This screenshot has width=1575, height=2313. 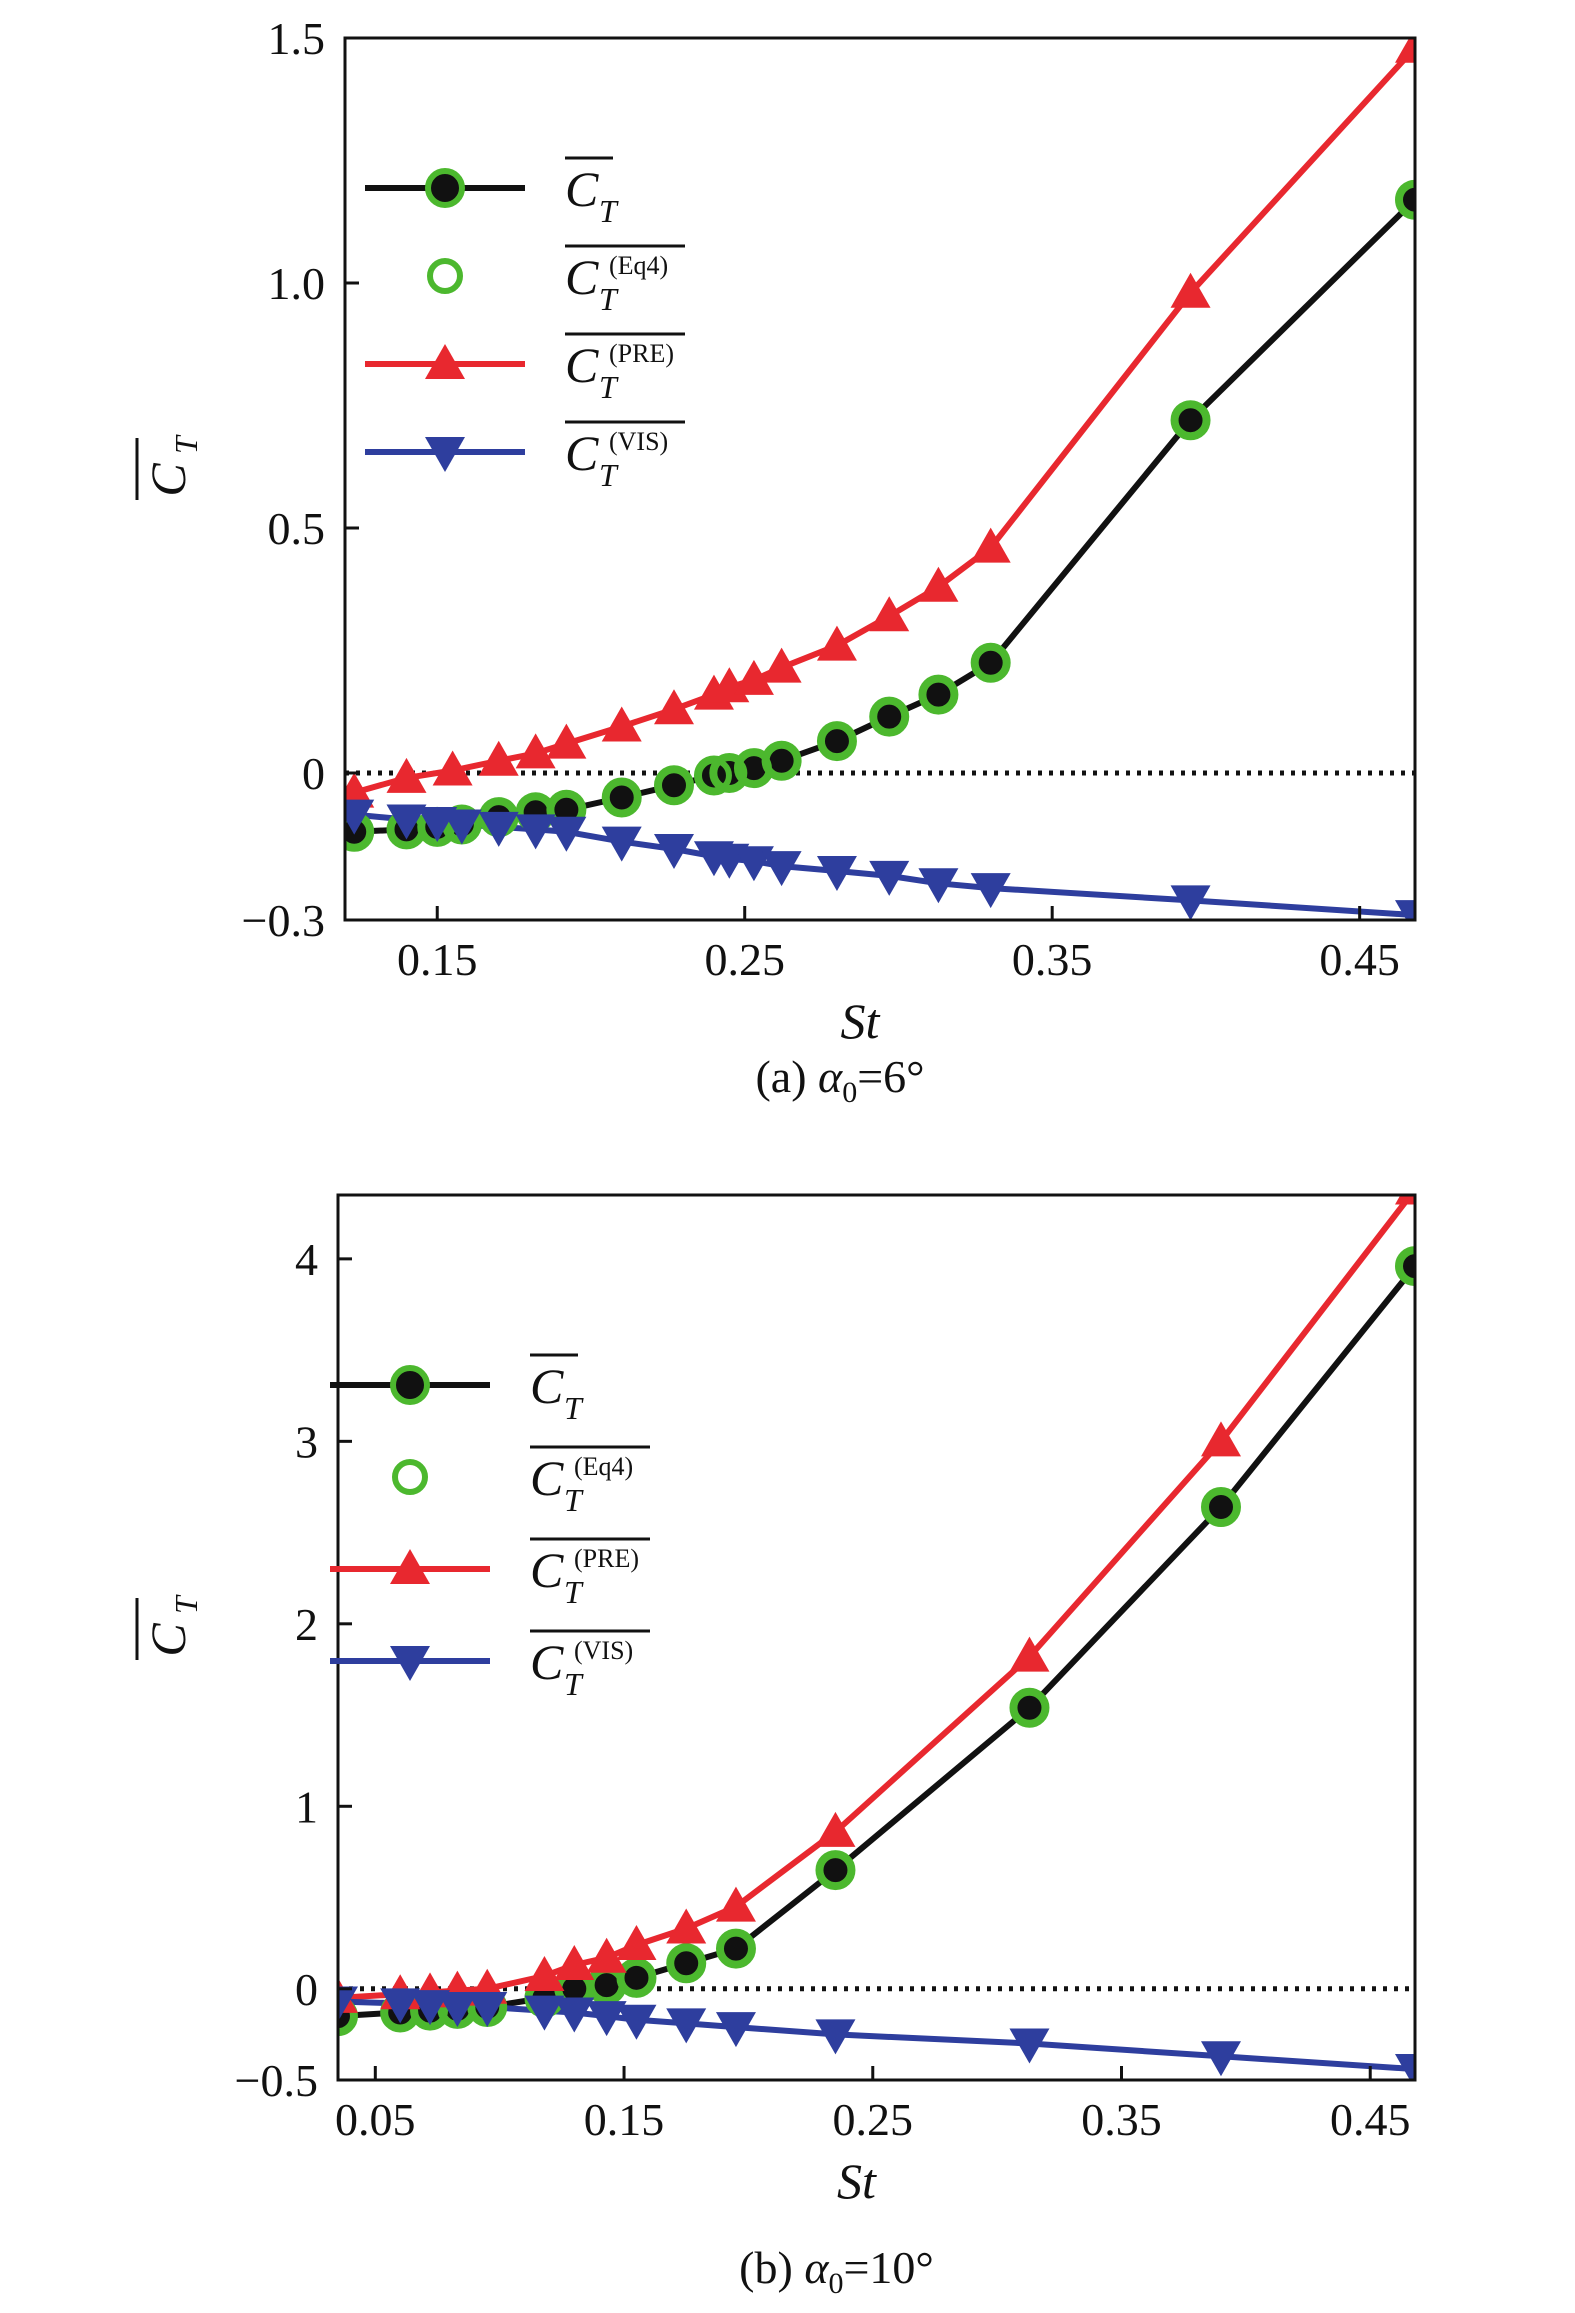 What do you see at coordinates (276, 2080) in the screenshot?
I see `y-tick-label: −0.5` at bounding box center [276, 2080].